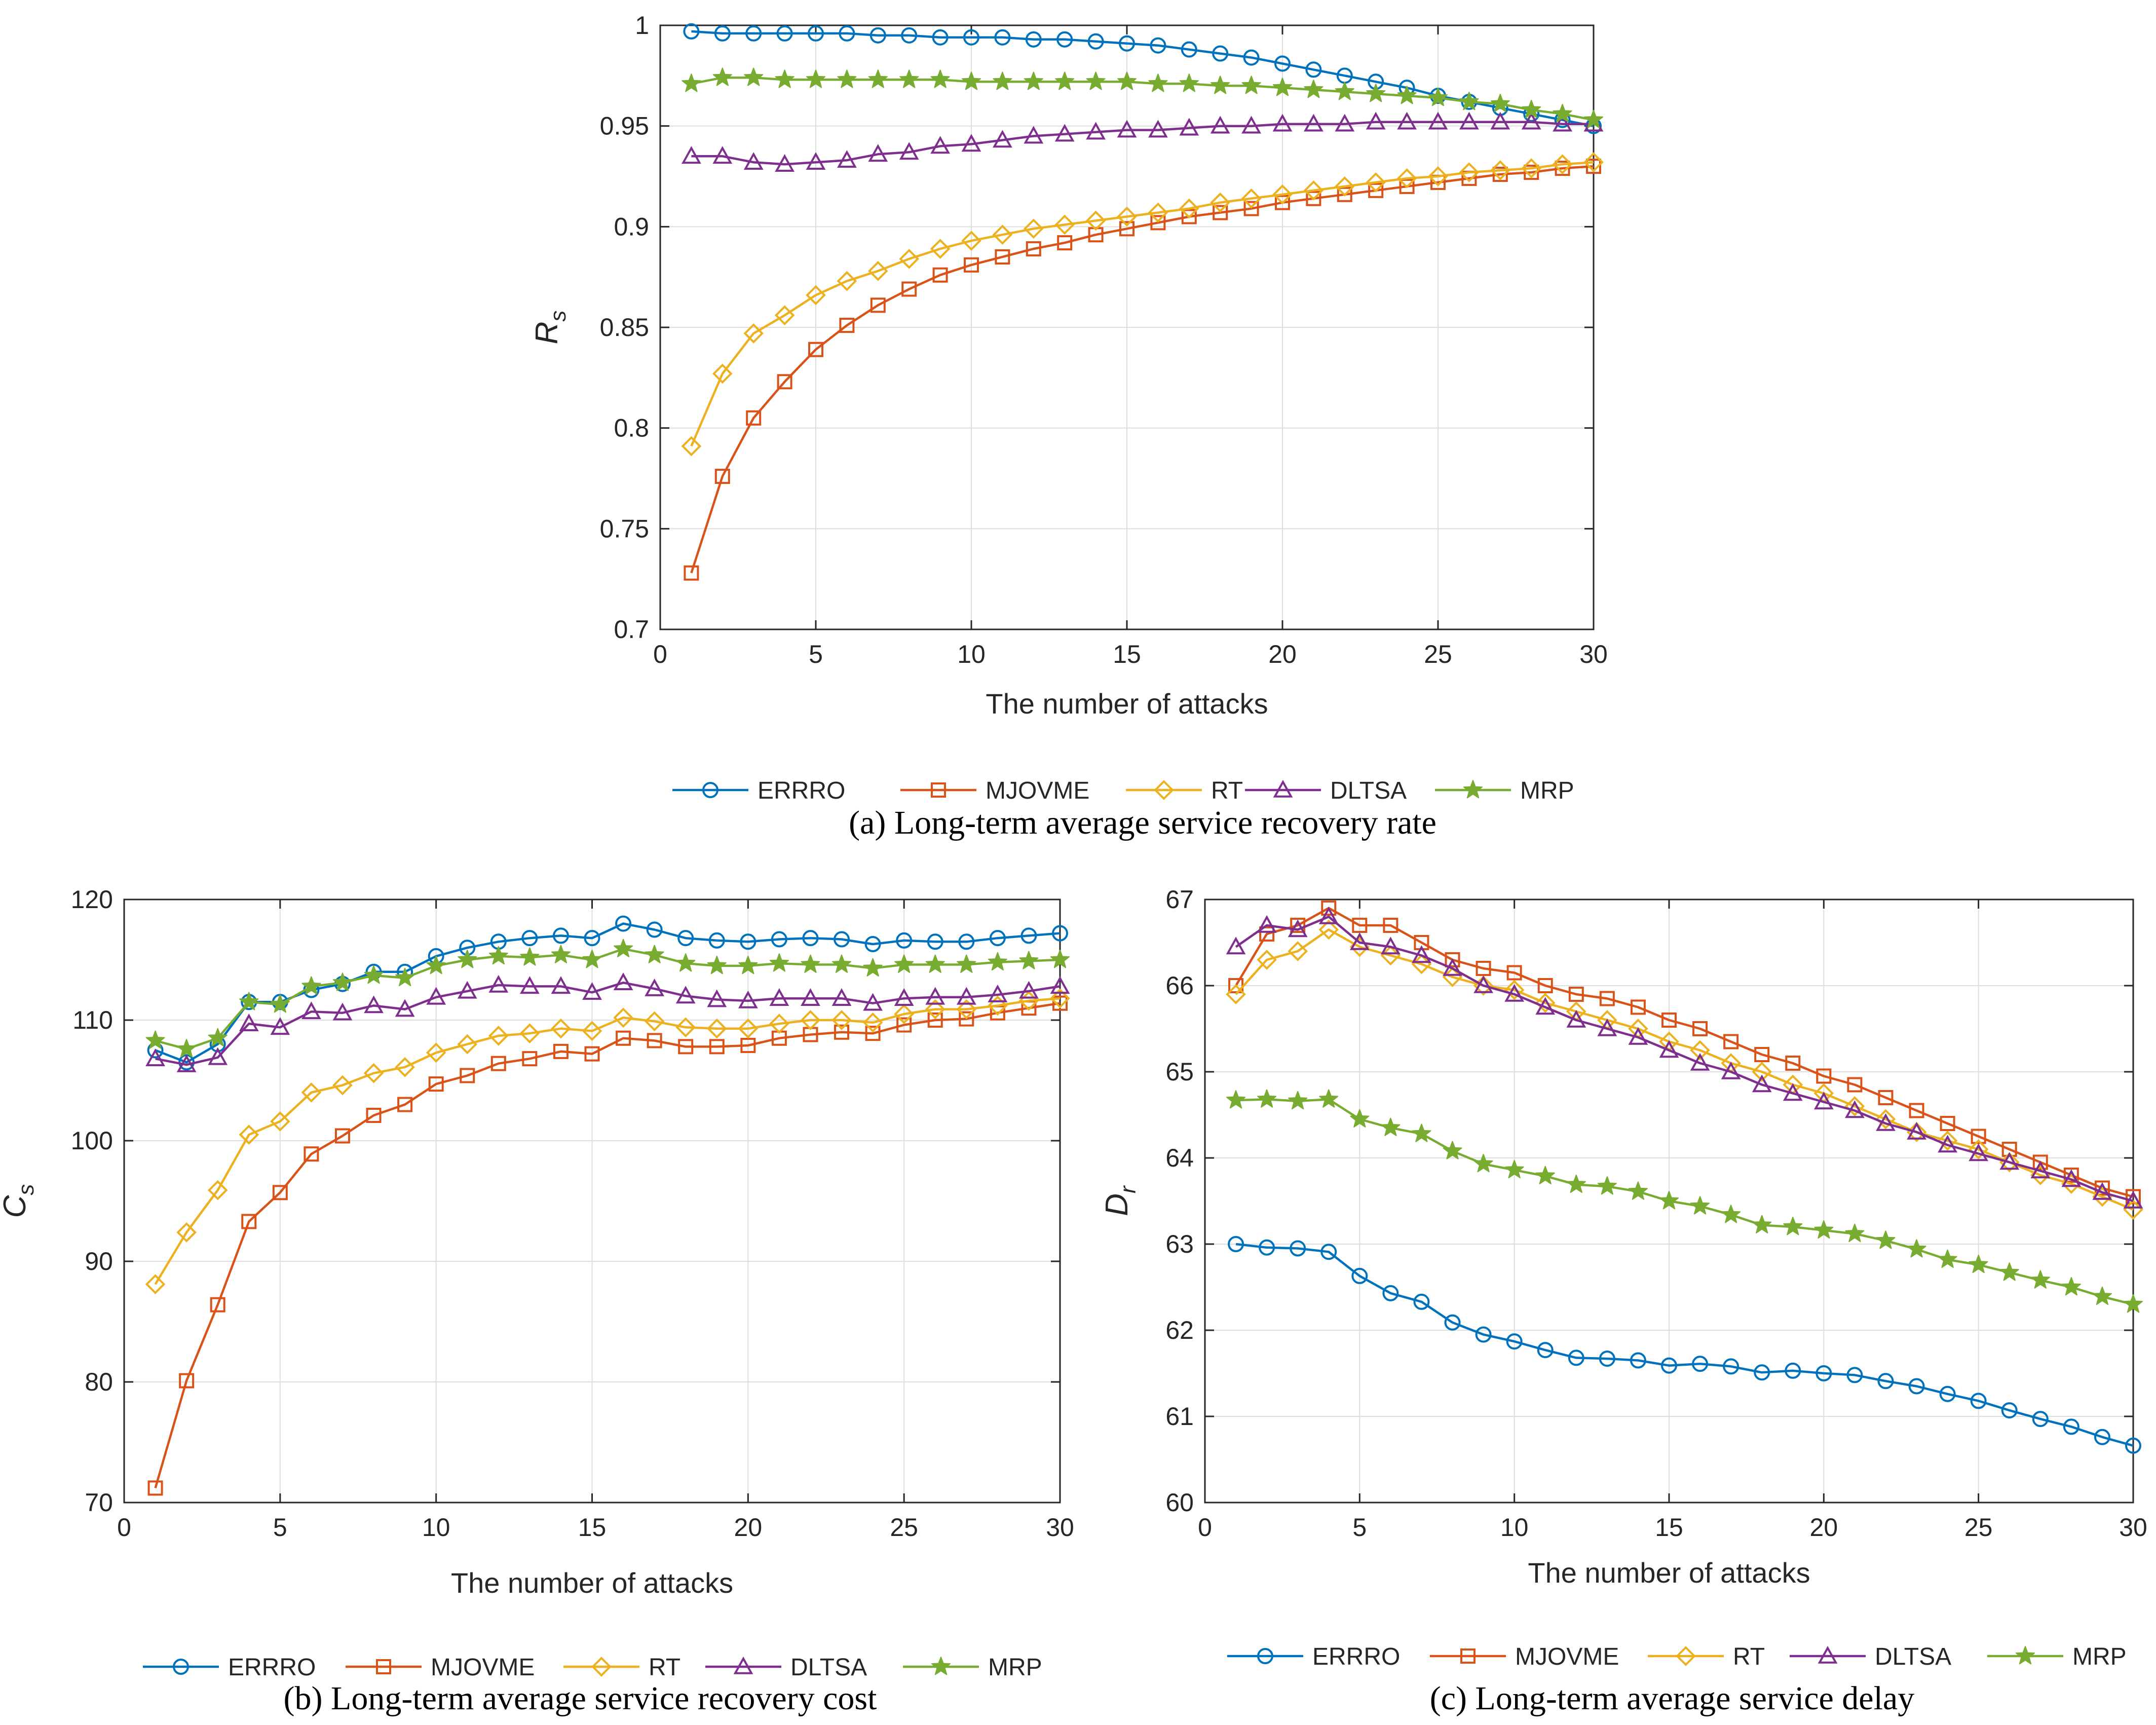  What do you see at coordinates (1015, 1668) in the screenshot?
I see `legend-label-mrp: MRP` at bounding box center [1015, 1668].